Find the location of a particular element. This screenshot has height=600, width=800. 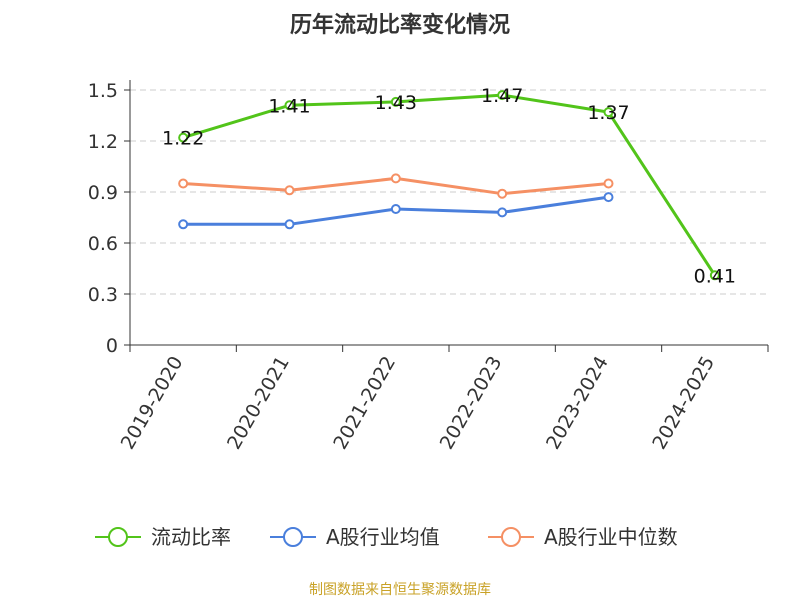

legend-item: A股行业中位数 is located at coordinates (583, 537).